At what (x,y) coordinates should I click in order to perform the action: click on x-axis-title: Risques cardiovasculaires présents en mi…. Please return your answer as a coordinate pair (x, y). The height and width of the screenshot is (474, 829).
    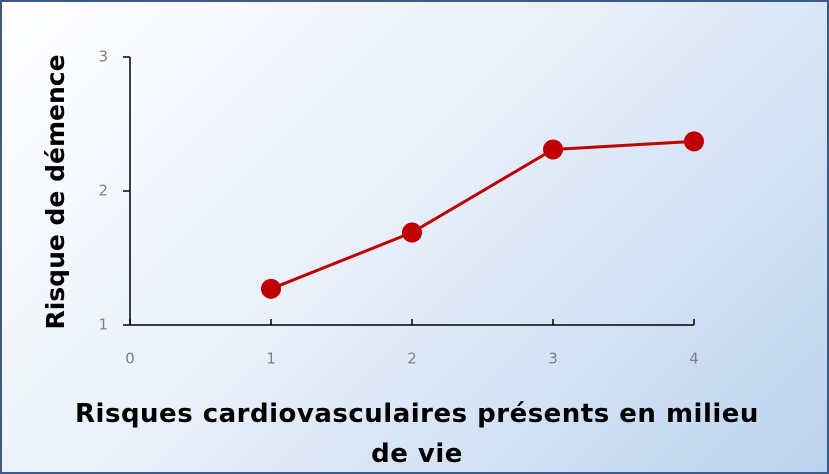
    Looking at the image, I should click on (417, 434).